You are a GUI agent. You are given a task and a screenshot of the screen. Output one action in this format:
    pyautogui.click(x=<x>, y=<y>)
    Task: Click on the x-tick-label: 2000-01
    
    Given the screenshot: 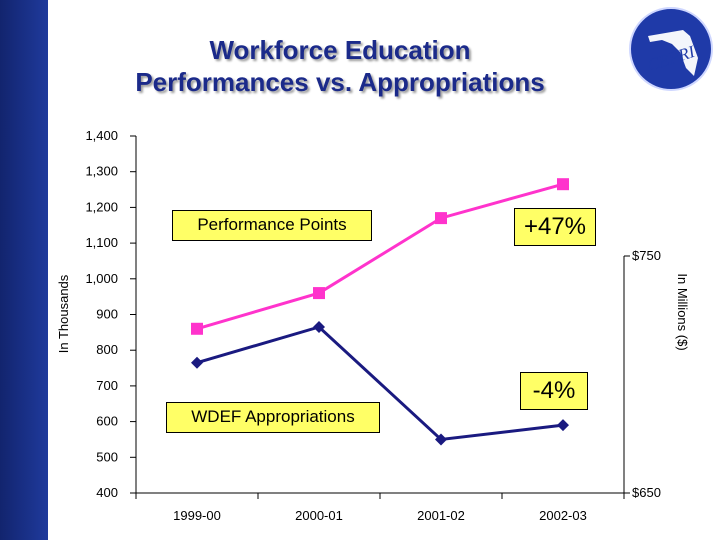 What is the action you would take?
    pyautogui.click(x=319, y=515)
    